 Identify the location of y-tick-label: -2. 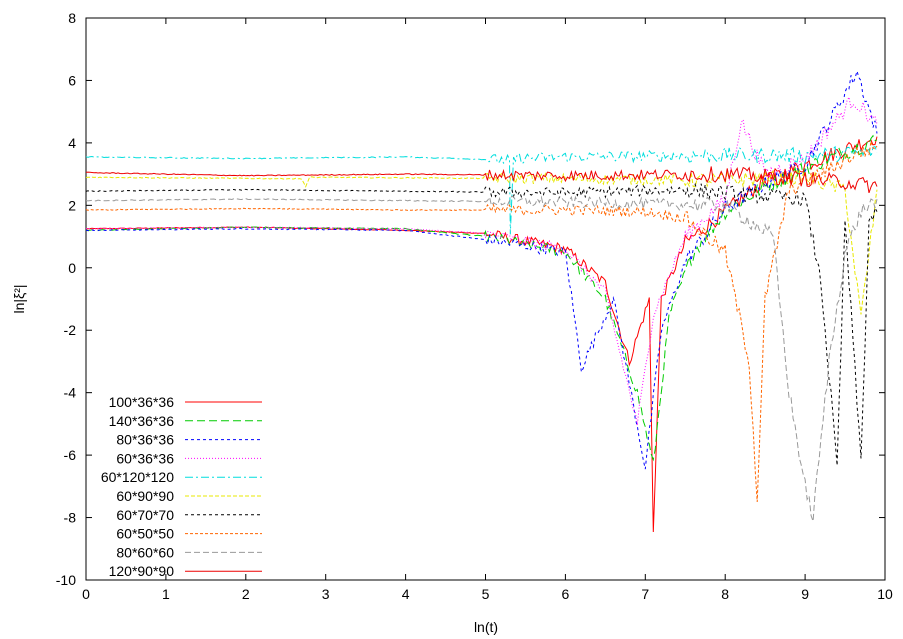
(70, 330).